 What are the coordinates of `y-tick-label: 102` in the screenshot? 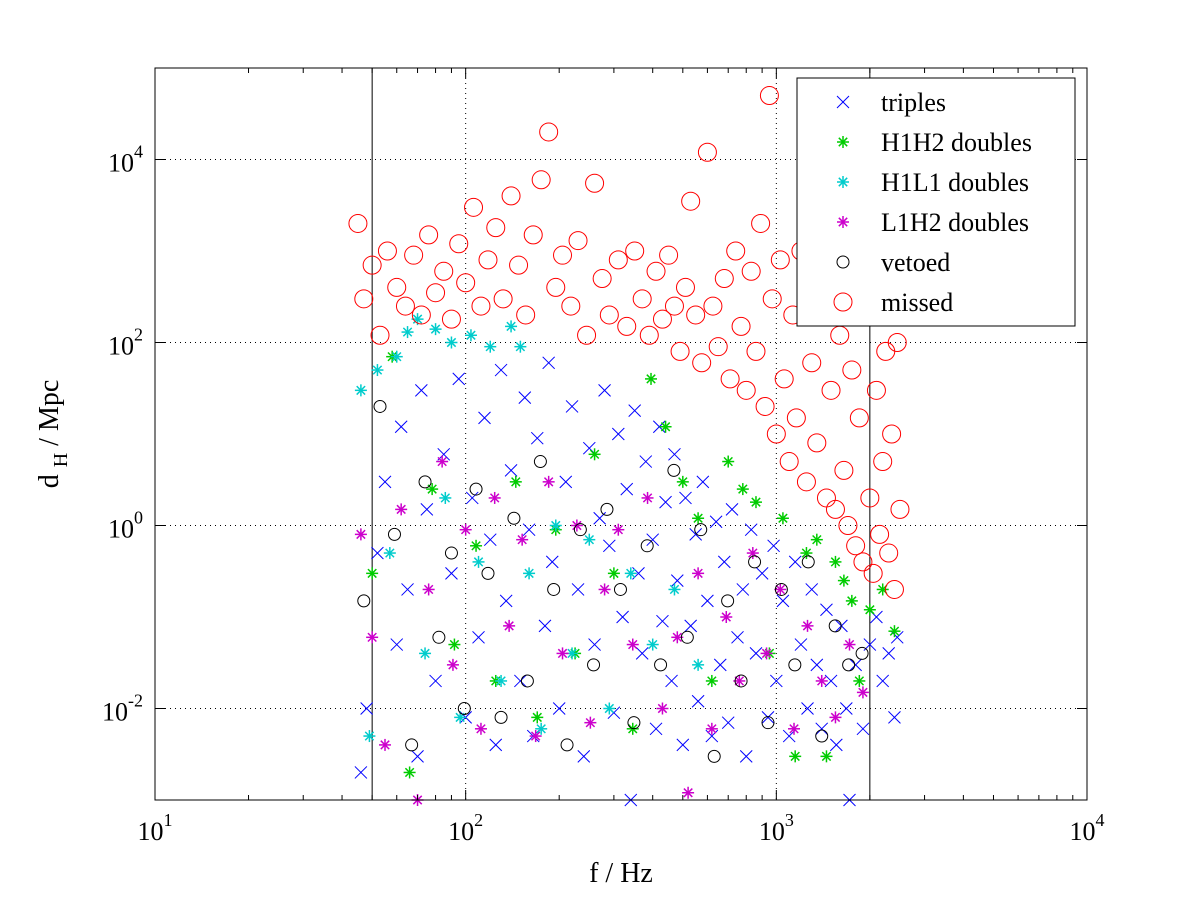 It's located at (125, 343).